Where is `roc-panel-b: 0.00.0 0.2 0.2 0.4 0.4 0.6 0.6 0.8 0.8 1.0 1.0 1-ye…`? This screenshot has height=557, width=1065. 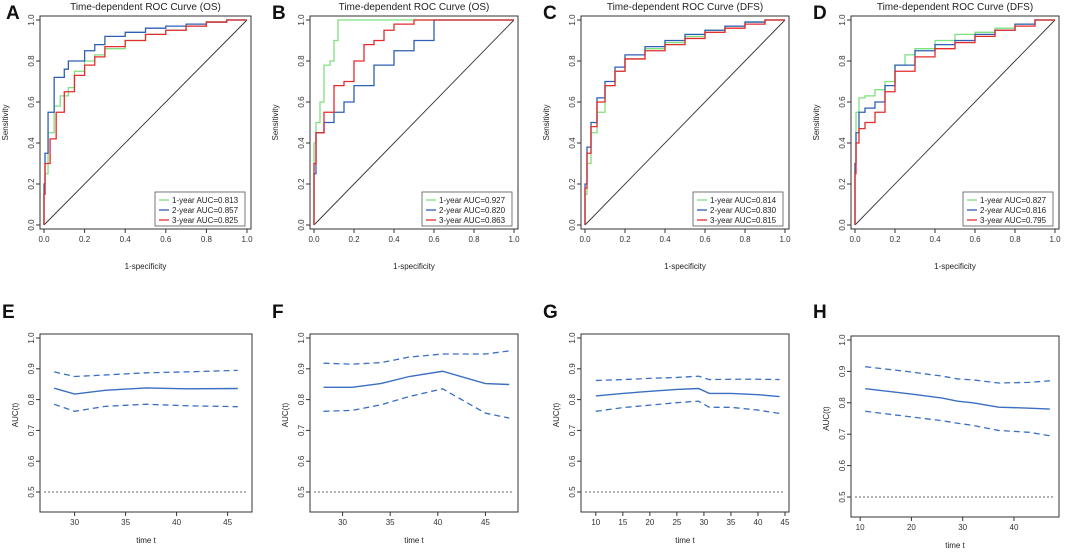 roc-panel-b: 0.00.0 0.2 0.2 0.4 0.4 0.6 0.6 0.8 0.8 1.0 1.0 1-ye… is located at coordinates (395, 136).